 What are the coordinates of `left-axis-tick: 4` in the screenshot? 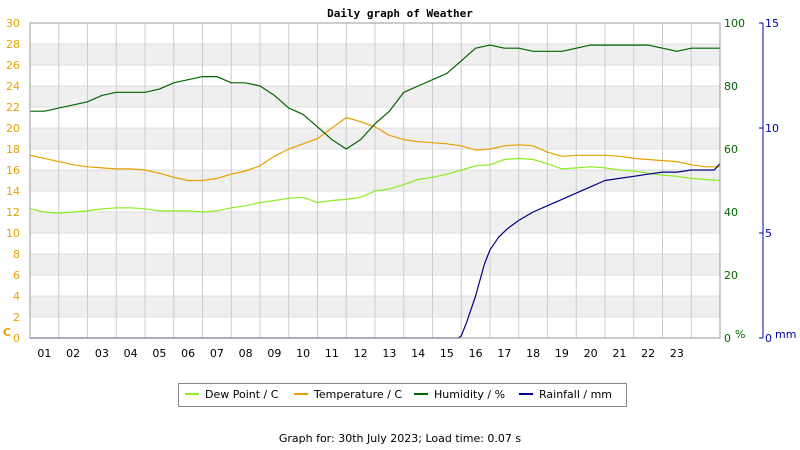 It's located at (16, 296).